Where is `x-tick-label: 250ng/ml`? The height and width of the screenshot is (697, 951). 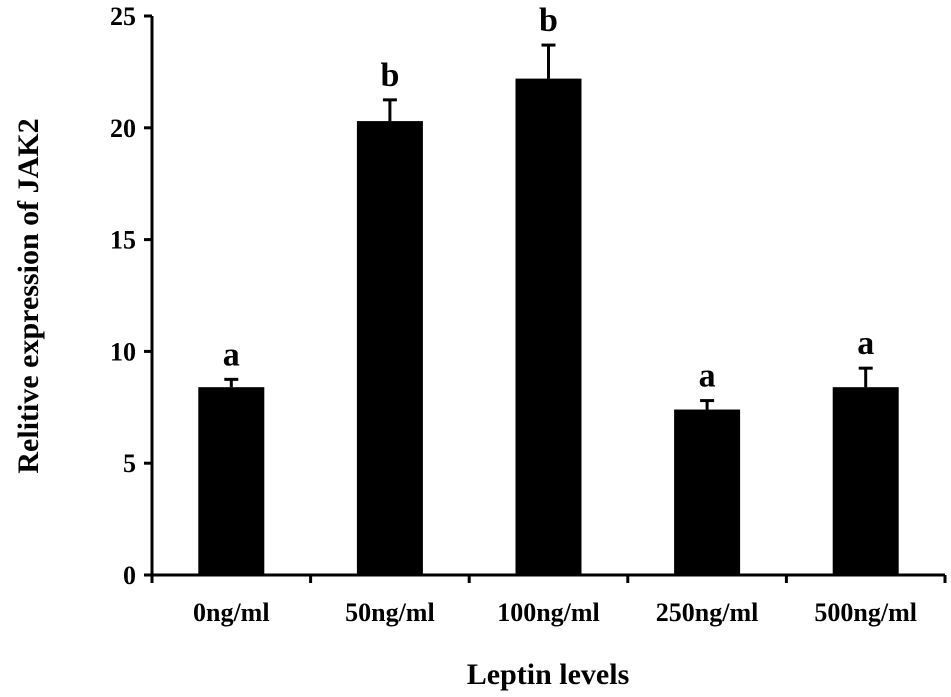
x-tick-label: 250ng/ml is located at coordinates (707, 612).